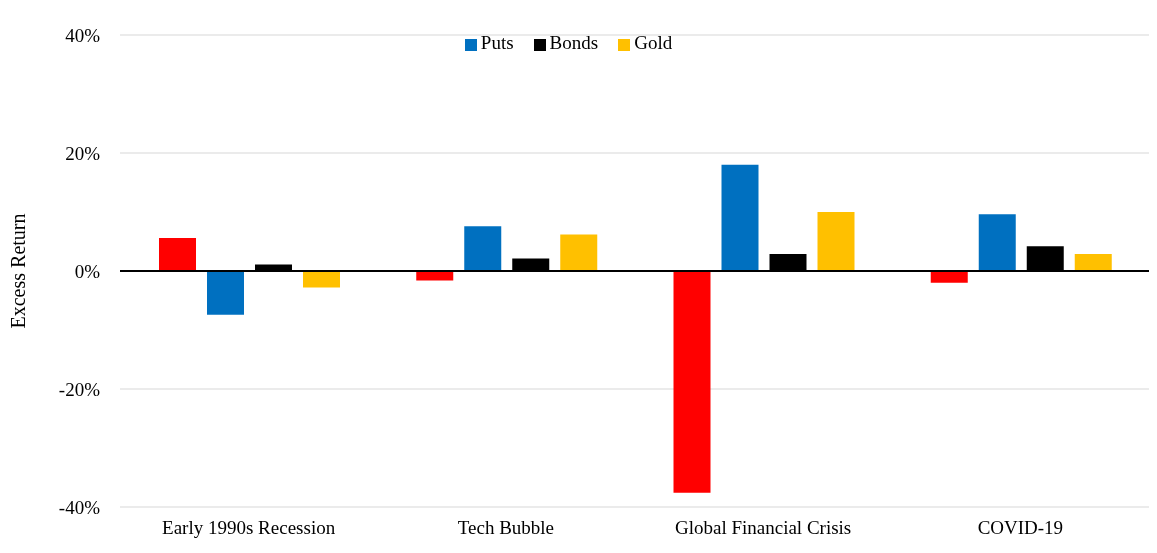 Image resolution: width=1157 pixels, height=553 pixels. What do you see at coordinates (763, 528) in the screenshot?
I see `x-tick-label: Global Financial Crisis` at bounding box center [763, 528].